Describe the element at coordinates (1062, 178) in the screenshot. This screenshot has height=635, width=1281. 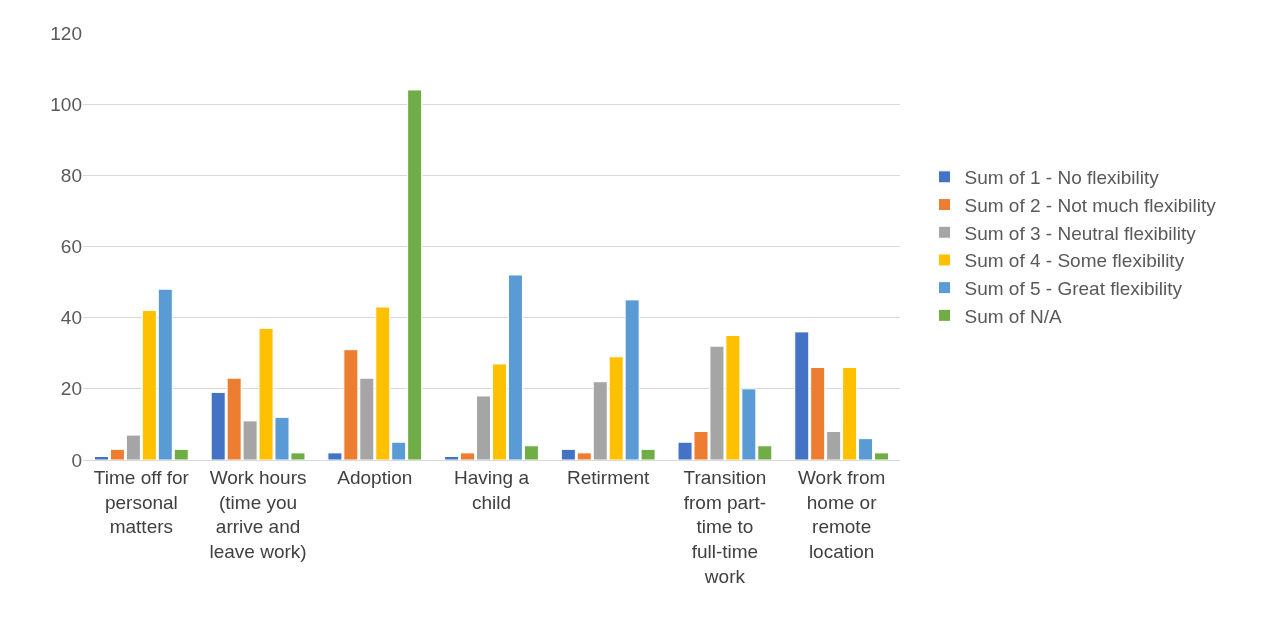
I see `legend-label: Sum of 1 - No flexibility` at that location.